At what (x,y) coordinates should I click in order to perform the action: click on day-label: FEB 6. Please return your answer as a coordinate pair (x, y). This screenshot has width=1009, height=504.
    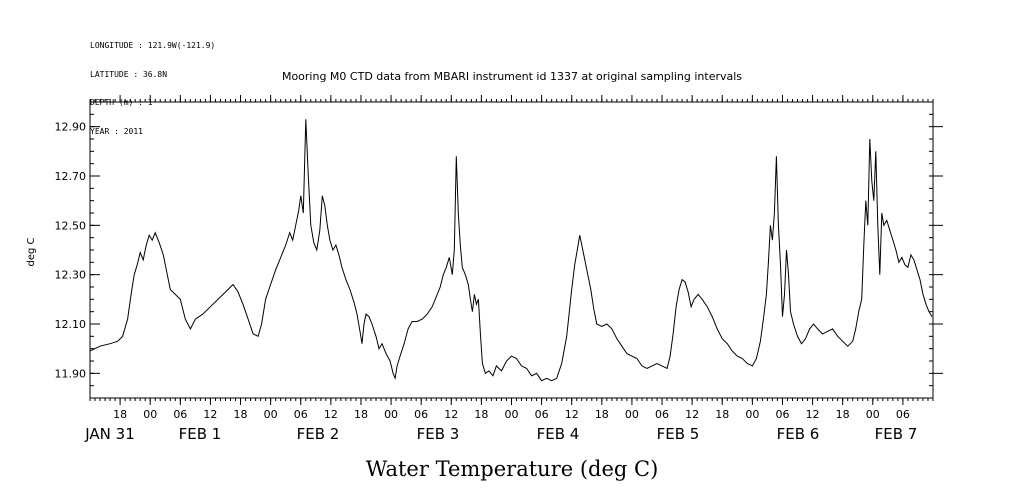
    Looking at the image, I should click on (798, 434).